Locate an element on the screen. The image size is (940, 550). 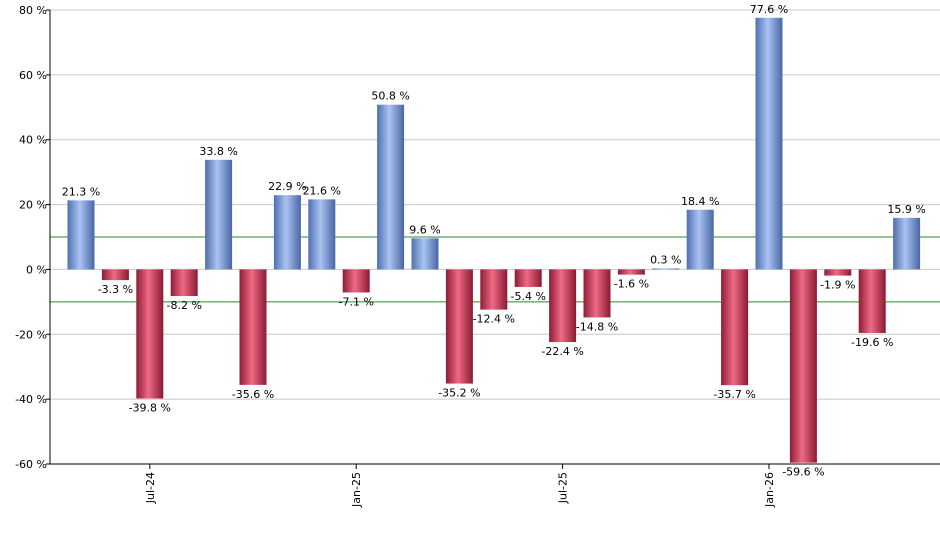
data-label: -19.6 % is located at coordinates (872, 342).